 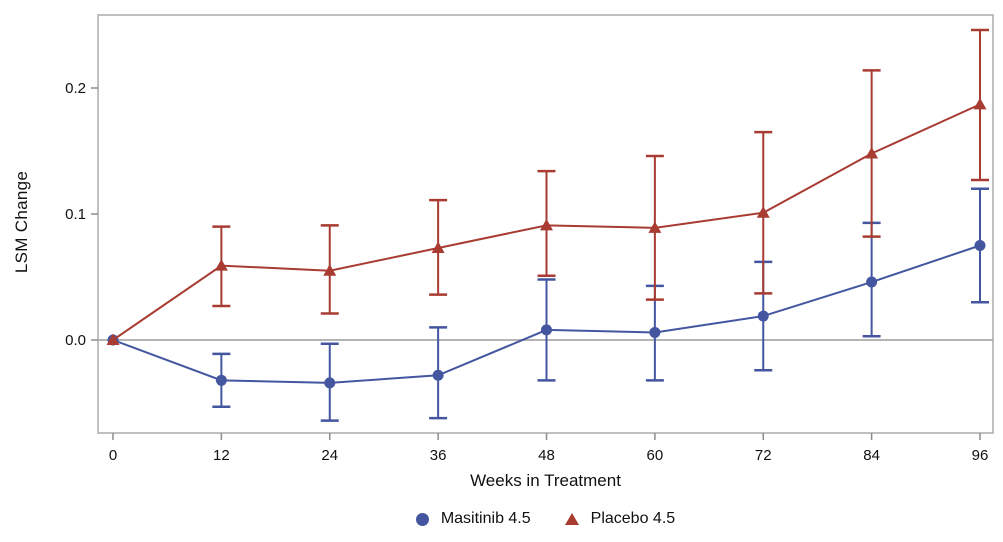 I want to click on legend-label-masitinib: Masitinib 4.5, so click(x=485, y=518).